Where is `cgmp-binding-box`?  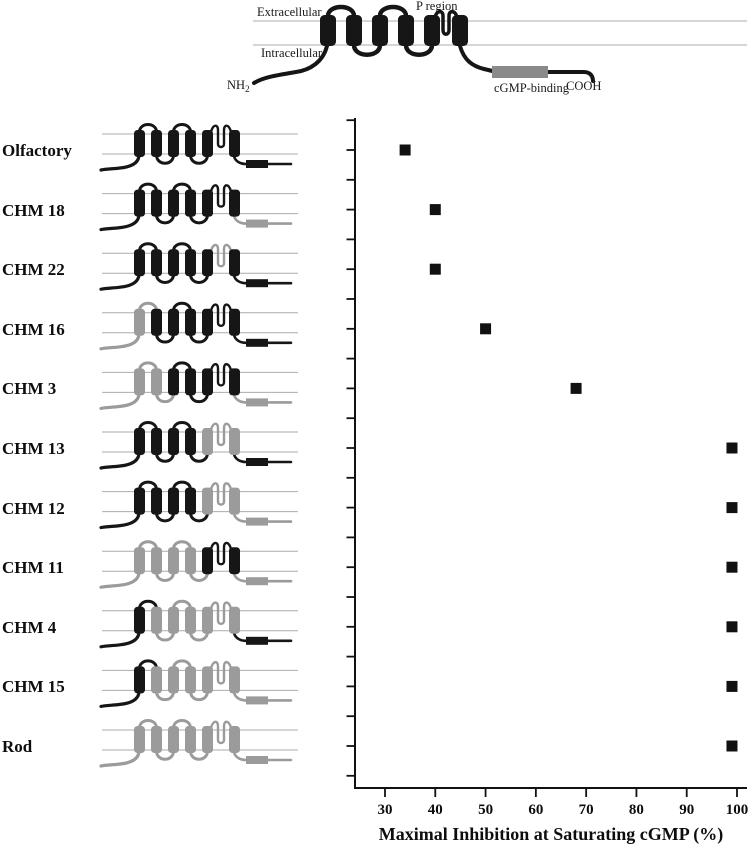 cgmp-binding-box is located at coordinates (520, 72).